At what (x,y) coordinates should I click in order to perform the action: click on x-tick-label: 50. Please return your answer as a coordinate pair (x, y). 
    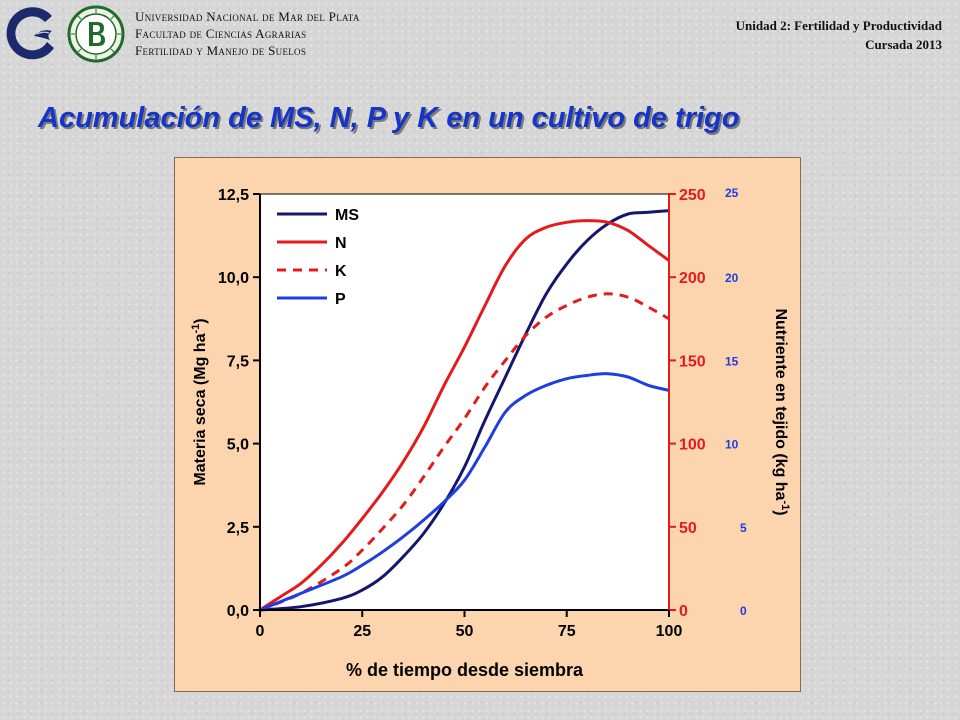
    Looking at the image, I should click on (465, 631).